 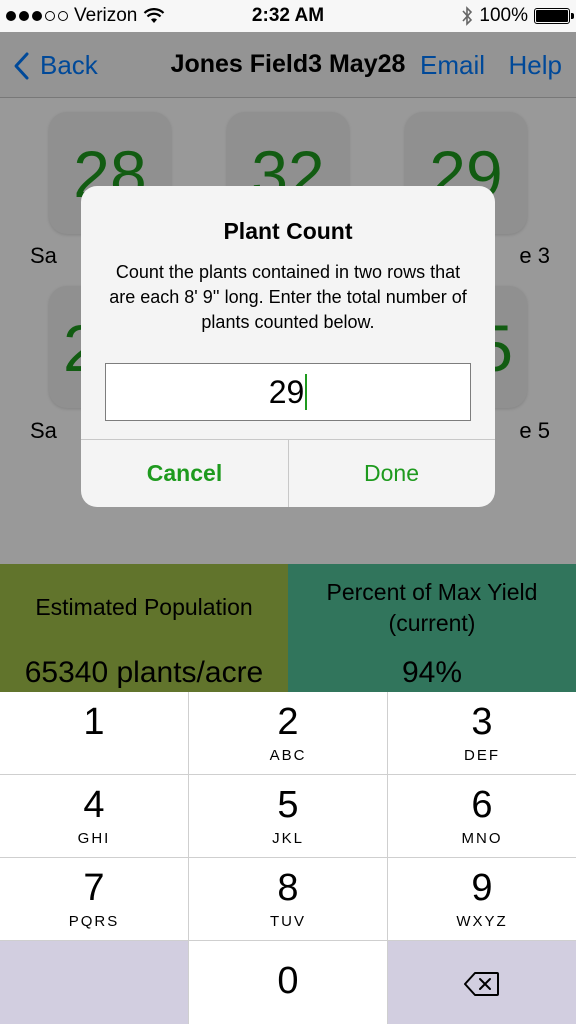 What do you see at coordinates (184, 473) in the screenshot?
I see `cancel-button: Cancel` at bounding box center [184, 473].